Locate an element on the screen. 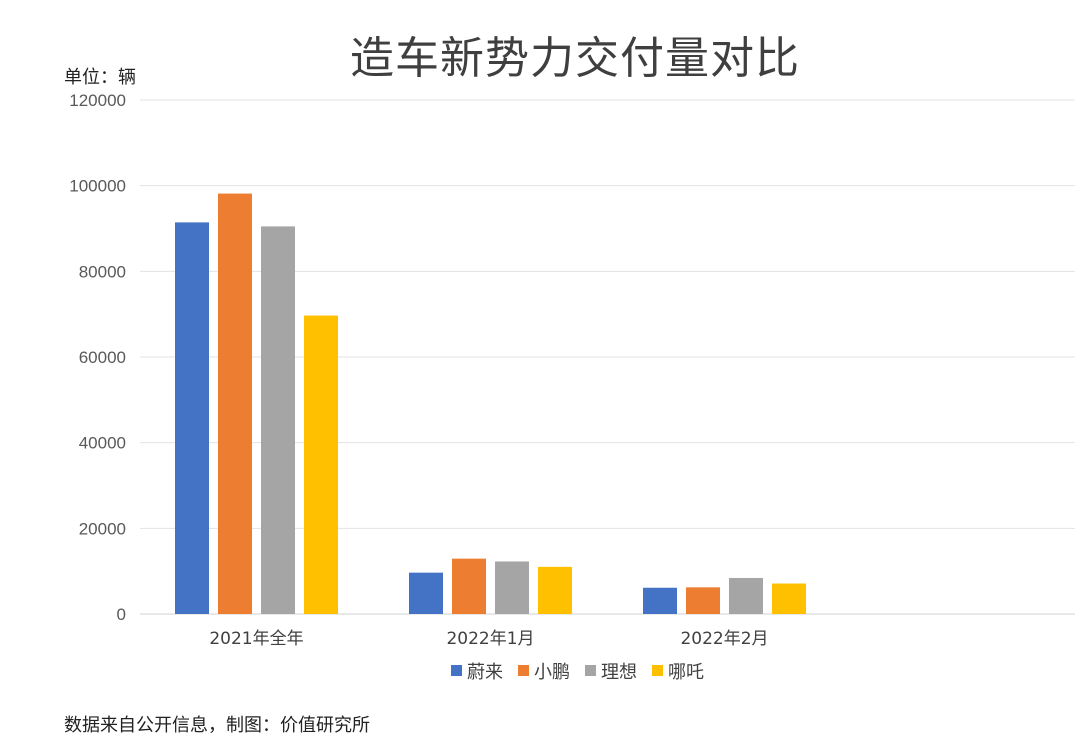 The image size is (1080, 742). y-tick-label: 80000 is located at coordinates (102, 271).